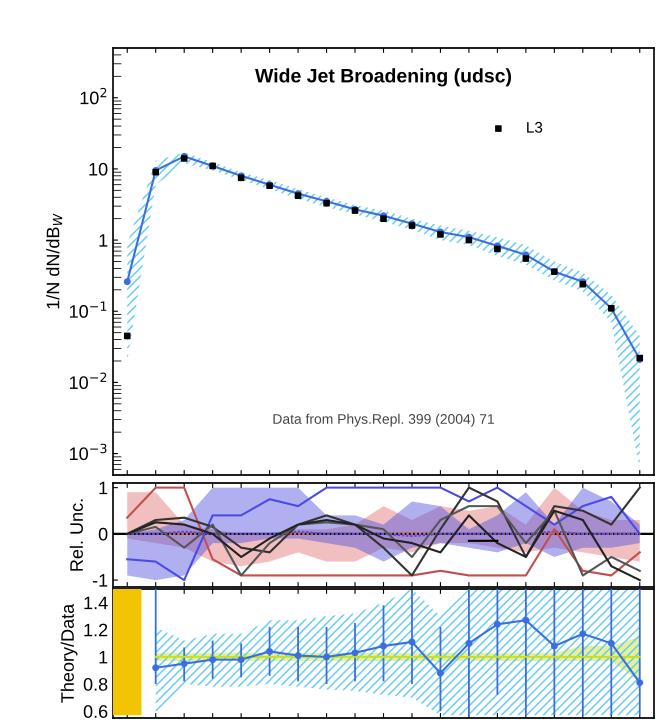  Describe the element at coordinates (88, 380) in the screenshot. I see `y-tick-label: 10$^{−2}$` at that location.